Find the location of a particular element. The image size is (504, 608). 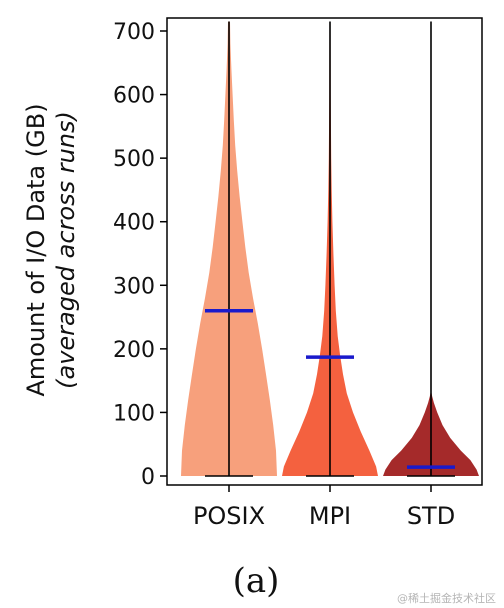

y-tick-label: 700 is located at coordinates (134, 32).